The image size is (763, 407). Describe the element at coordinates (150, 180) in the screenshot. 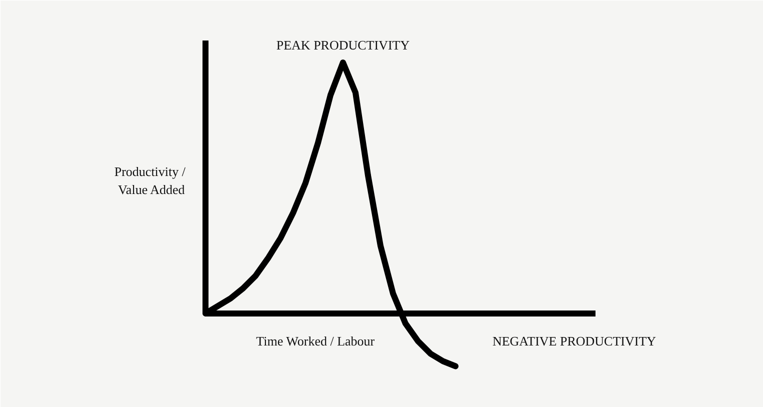

I see `y-axis-title: Productivity / Value Added` at that location.